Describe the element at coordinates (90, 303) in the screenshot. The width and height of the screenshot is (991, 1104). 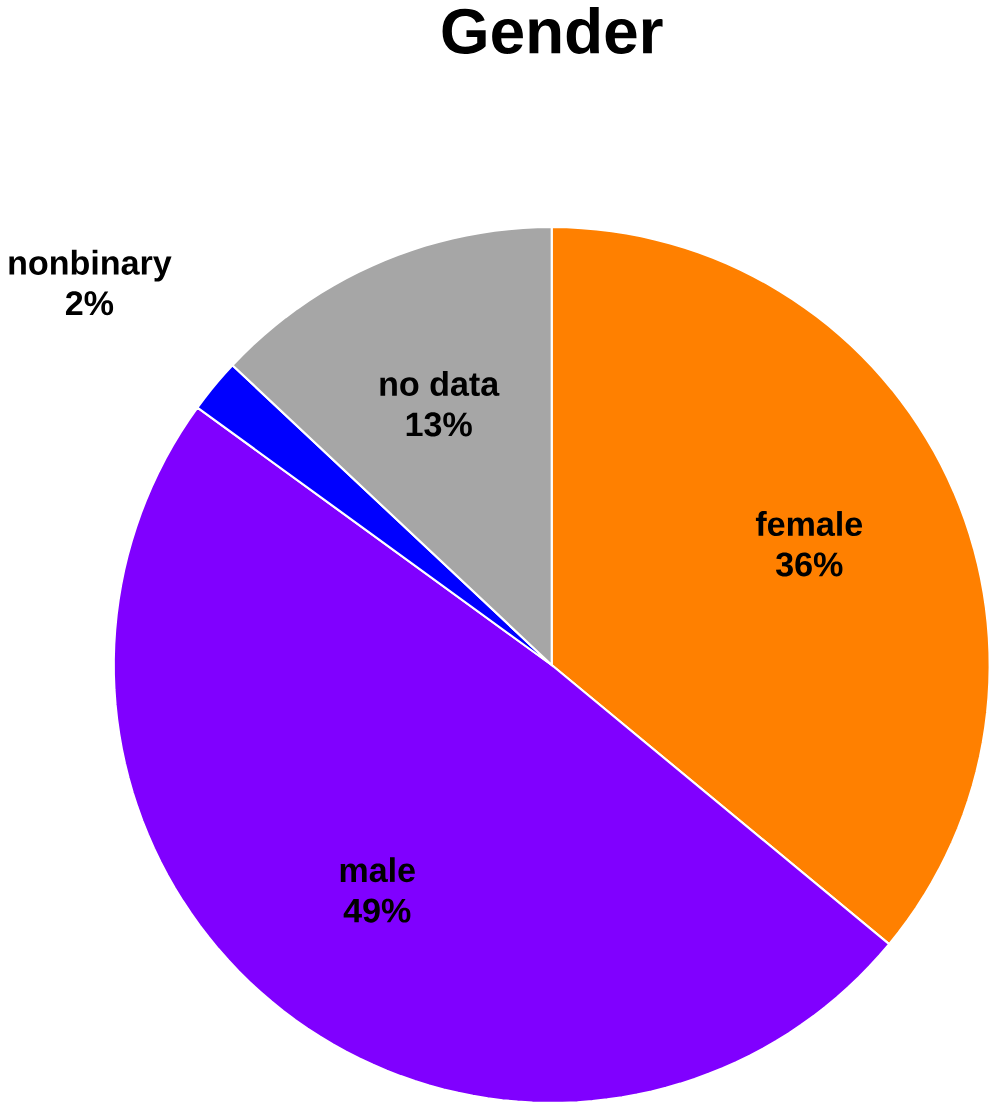
I see `data-label: 2%` at that location.